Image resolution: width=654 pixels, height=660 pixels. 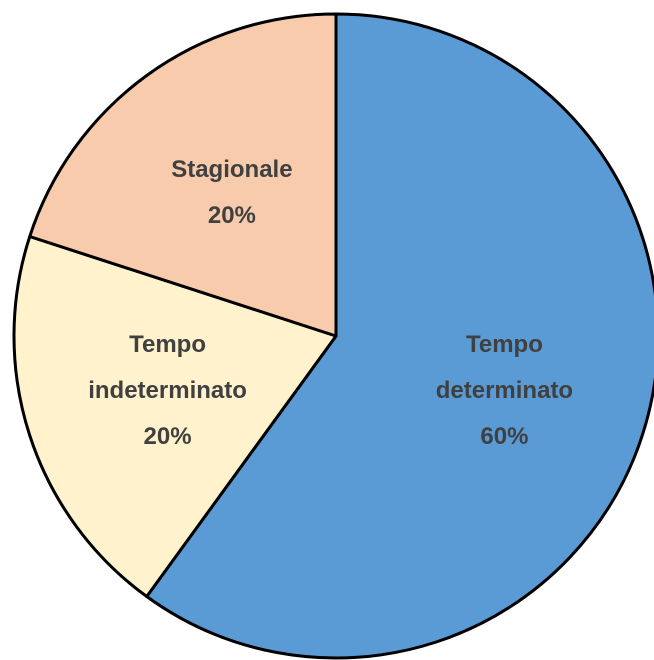 I want to click on category-label: Tempo indeterminato, so click(x=167, y=367).